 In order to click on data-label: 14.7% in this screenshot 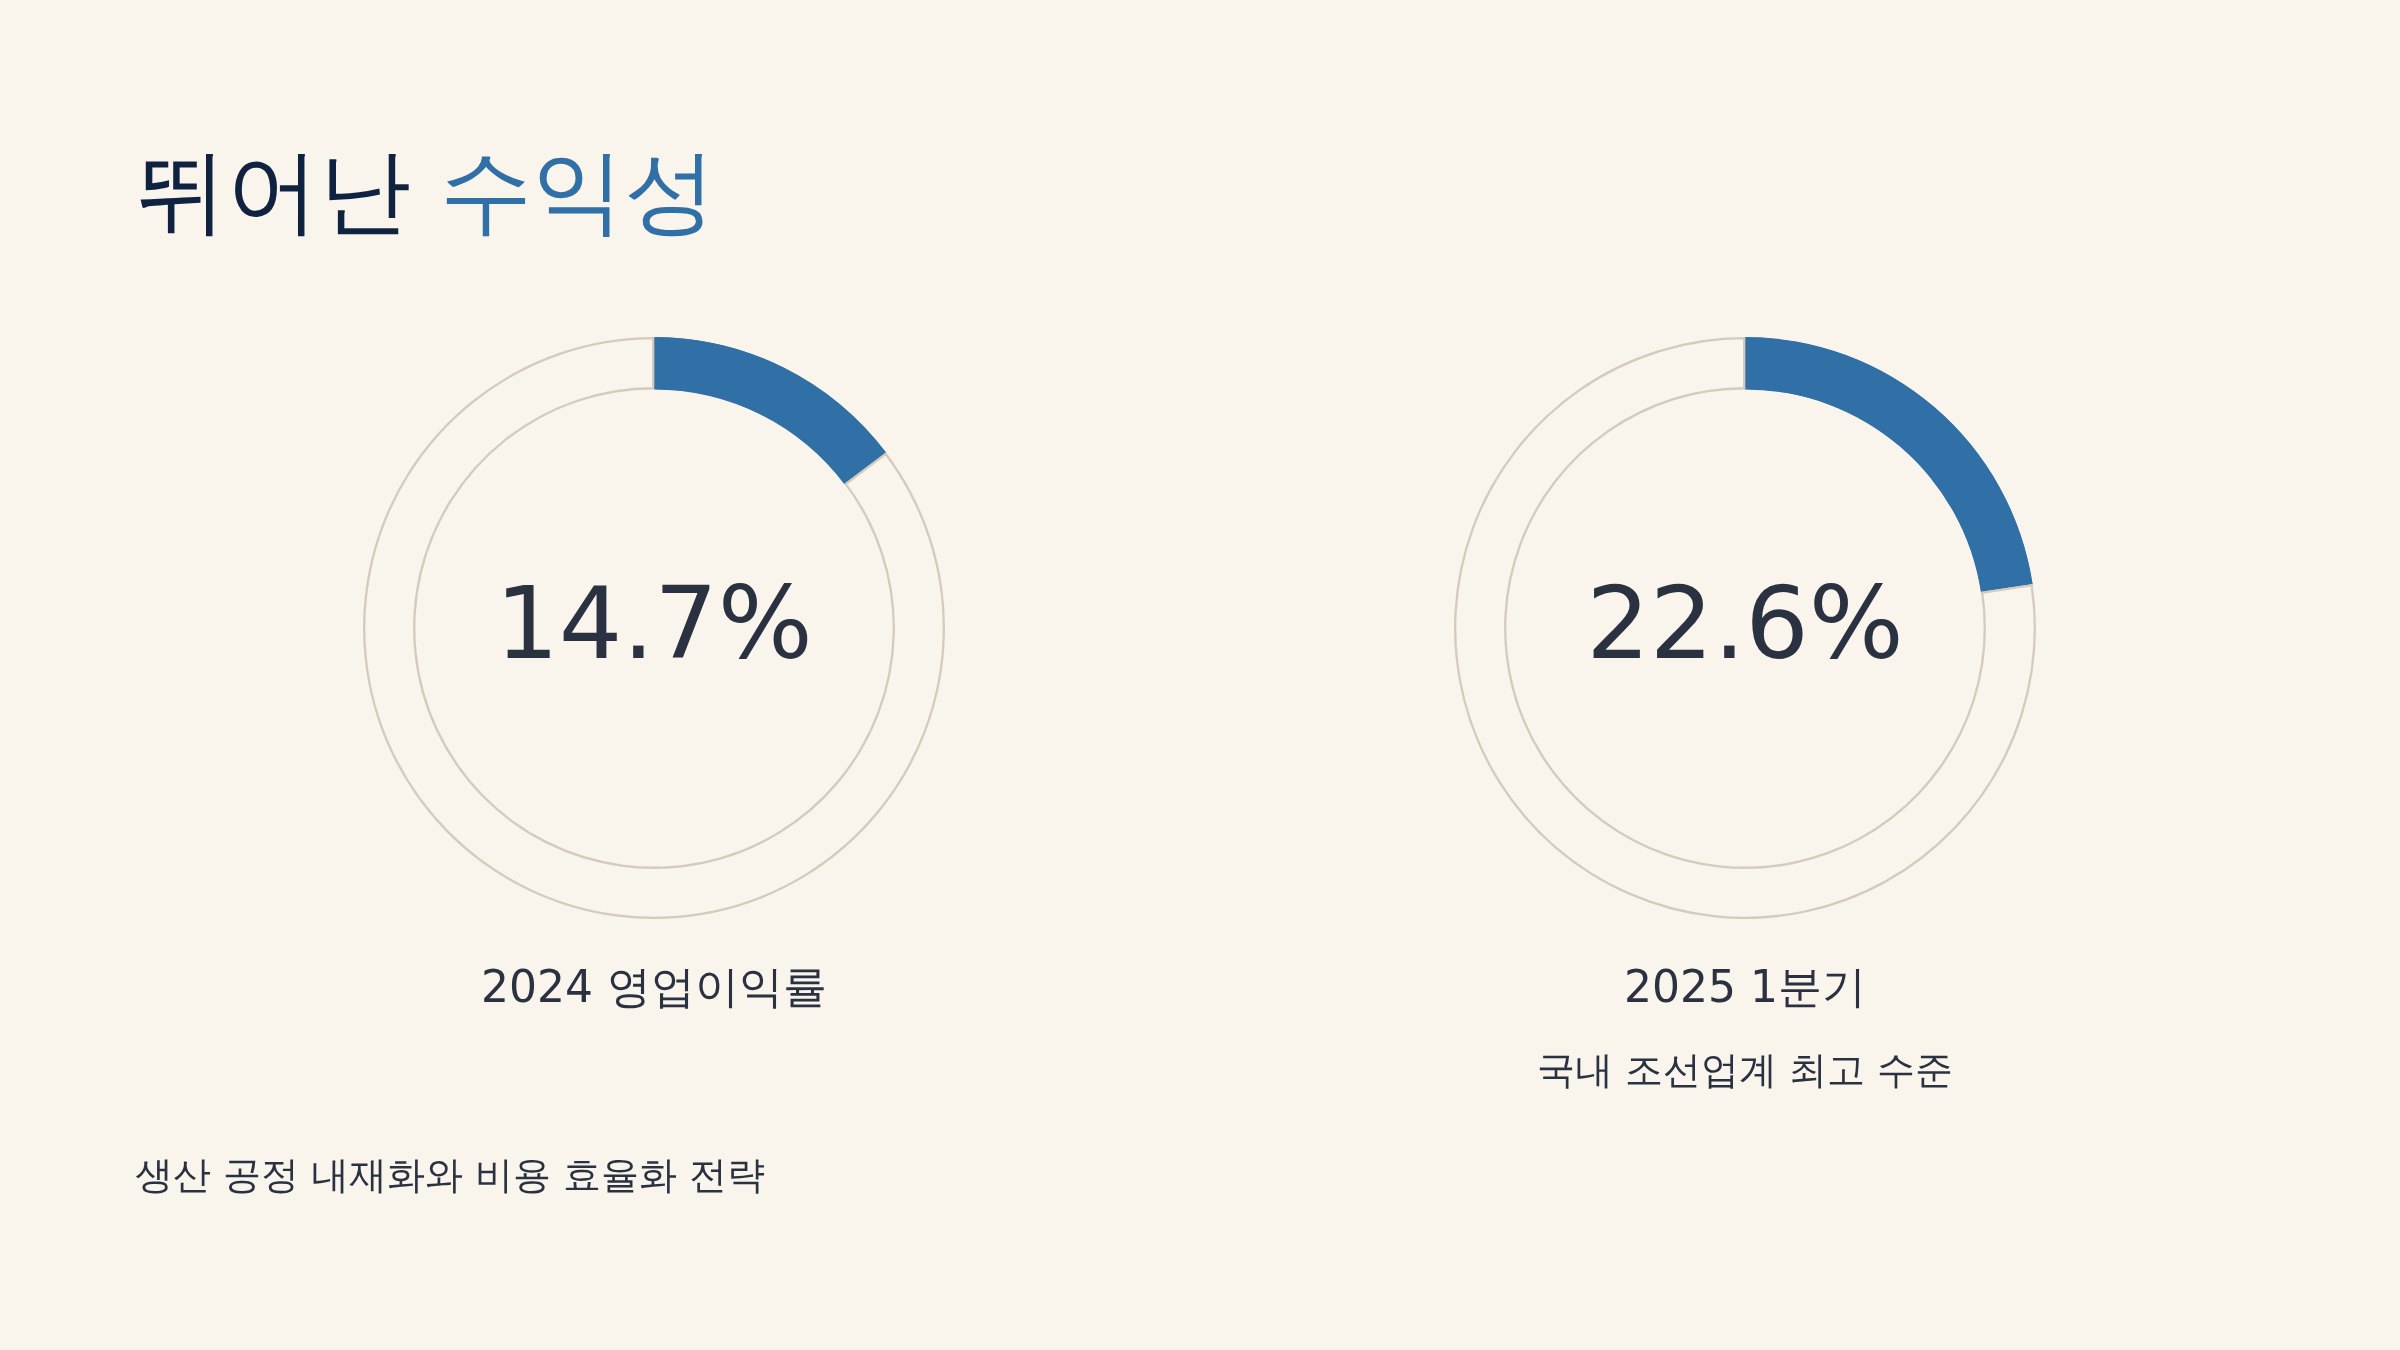, I will do `click(654, 623)`.